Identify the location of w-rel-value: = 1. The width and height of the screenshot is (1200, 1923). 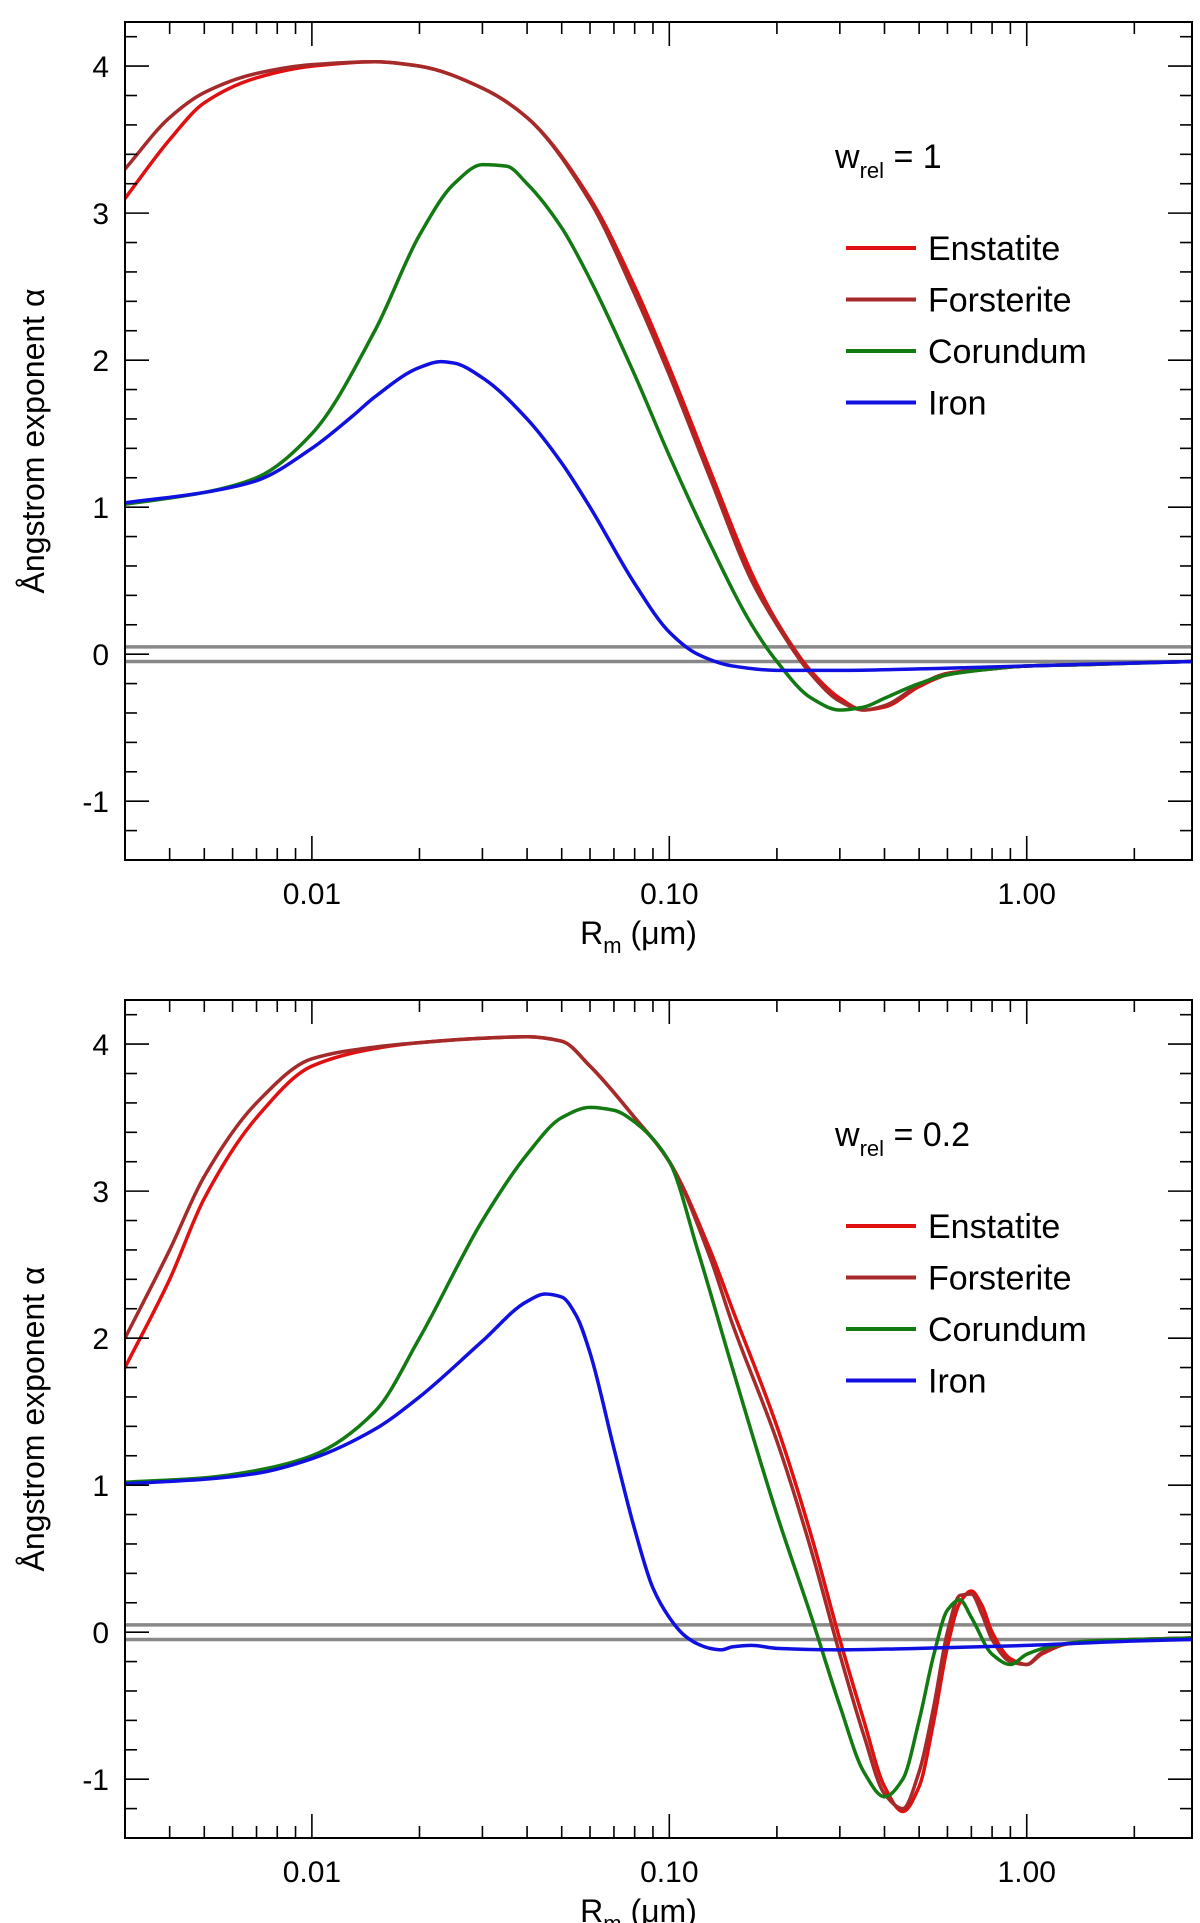
(913, 157).